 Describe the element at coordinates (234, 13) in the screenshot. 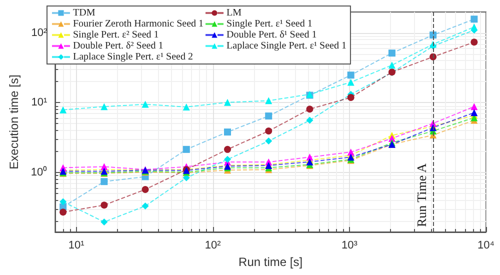

I see `legend-label: LM` at that location.